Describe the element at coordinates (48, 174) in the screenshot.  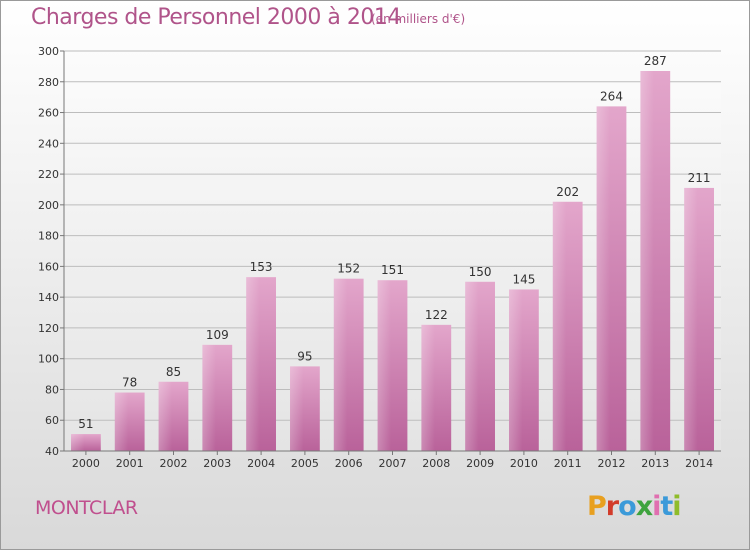
I see `y-tick-label: 220` at that location.